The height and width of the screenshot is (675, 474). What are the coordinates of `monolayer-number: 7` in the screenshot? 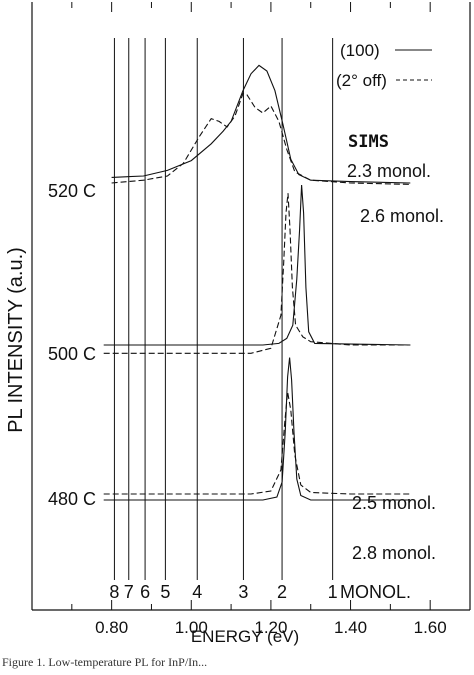 It's located at (129, 592).